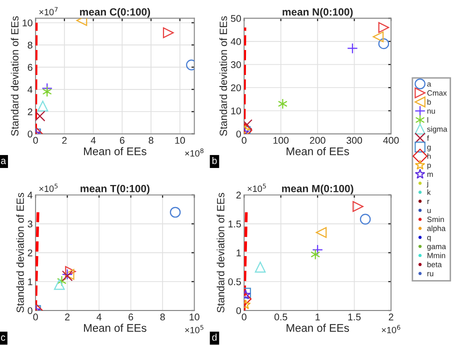 The width and height of the screenshot is (474, 345). I want to click on y-tick-label: 1.5, so click(234, 224).